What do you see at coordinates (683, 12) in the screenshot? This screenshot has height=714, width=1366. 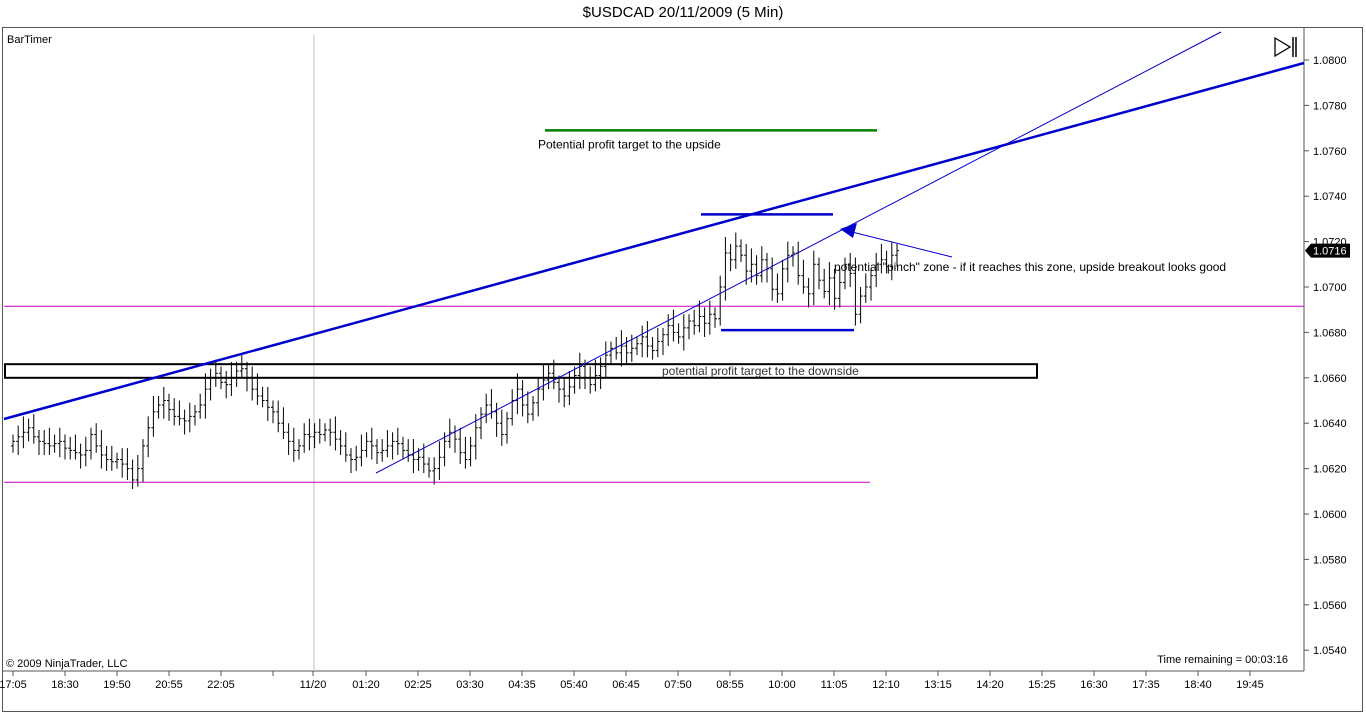 I see `chart-title: $USDCAD 20/11/2009 (5 Min)` at bounding box center [683, 12].